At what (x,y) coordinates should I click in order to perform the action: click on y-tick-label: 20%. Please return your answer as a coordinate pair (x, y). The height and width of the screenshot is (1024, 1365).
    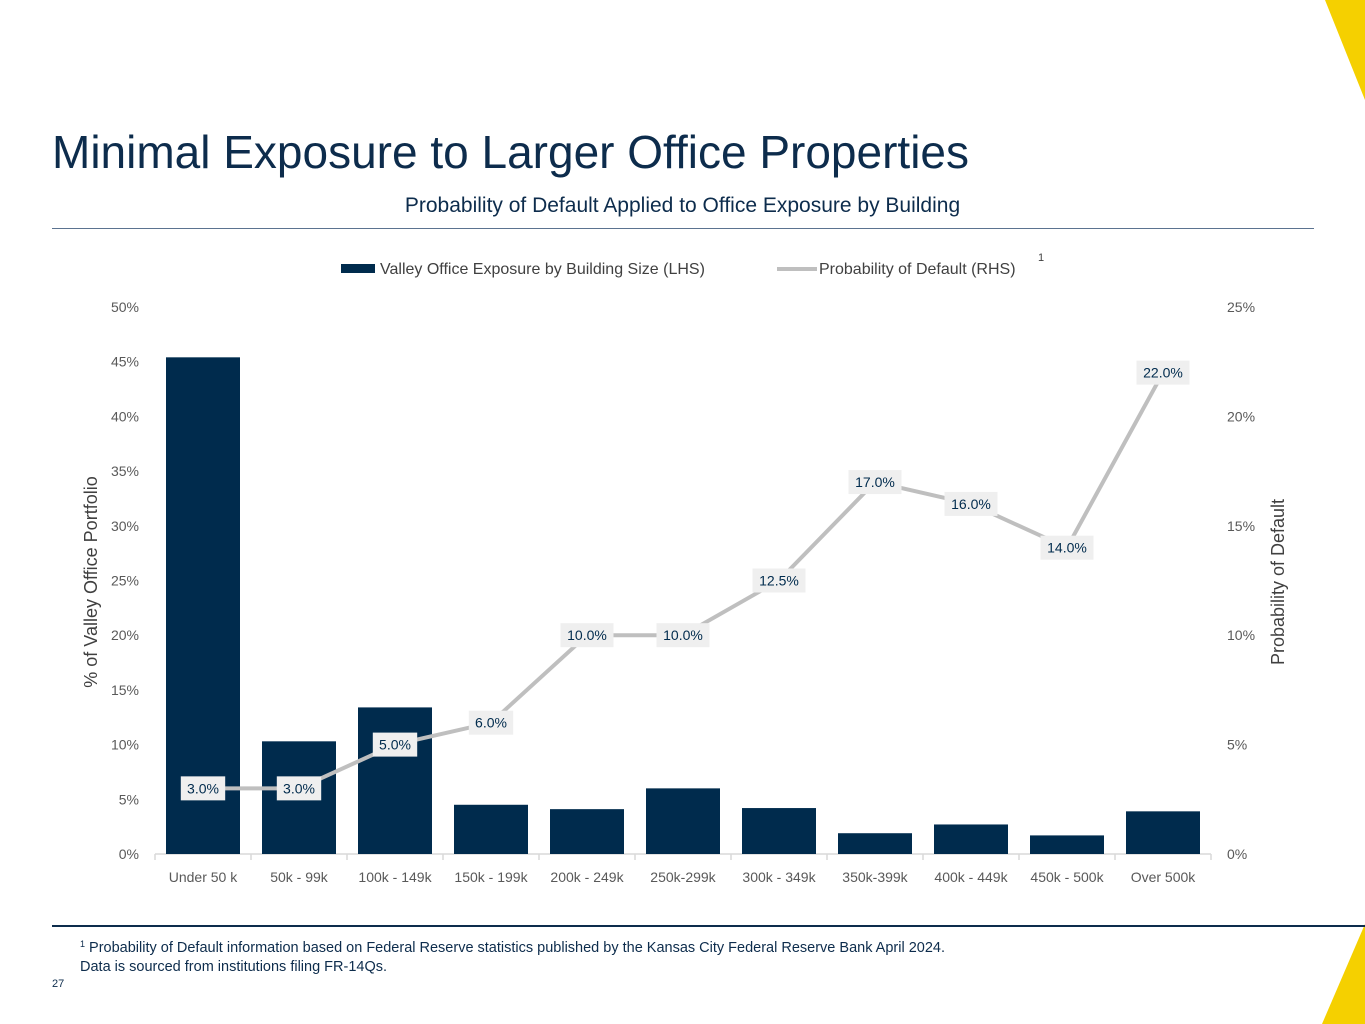
    Looking at the image, I should click on (125, 635).